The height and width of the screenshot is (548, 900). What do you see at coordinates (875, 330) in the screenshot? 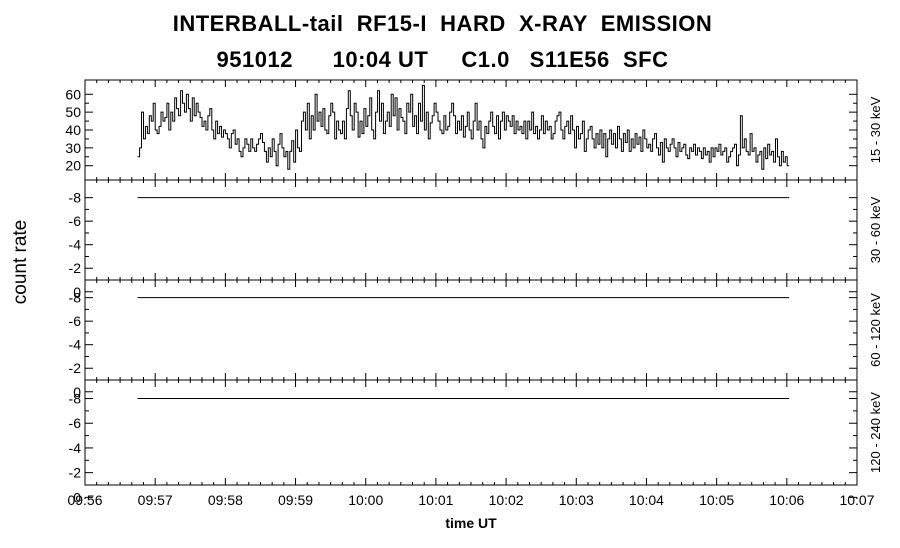
I see `panel-energy-label: 60 - 120 keV` at bounding box center [875, 330].